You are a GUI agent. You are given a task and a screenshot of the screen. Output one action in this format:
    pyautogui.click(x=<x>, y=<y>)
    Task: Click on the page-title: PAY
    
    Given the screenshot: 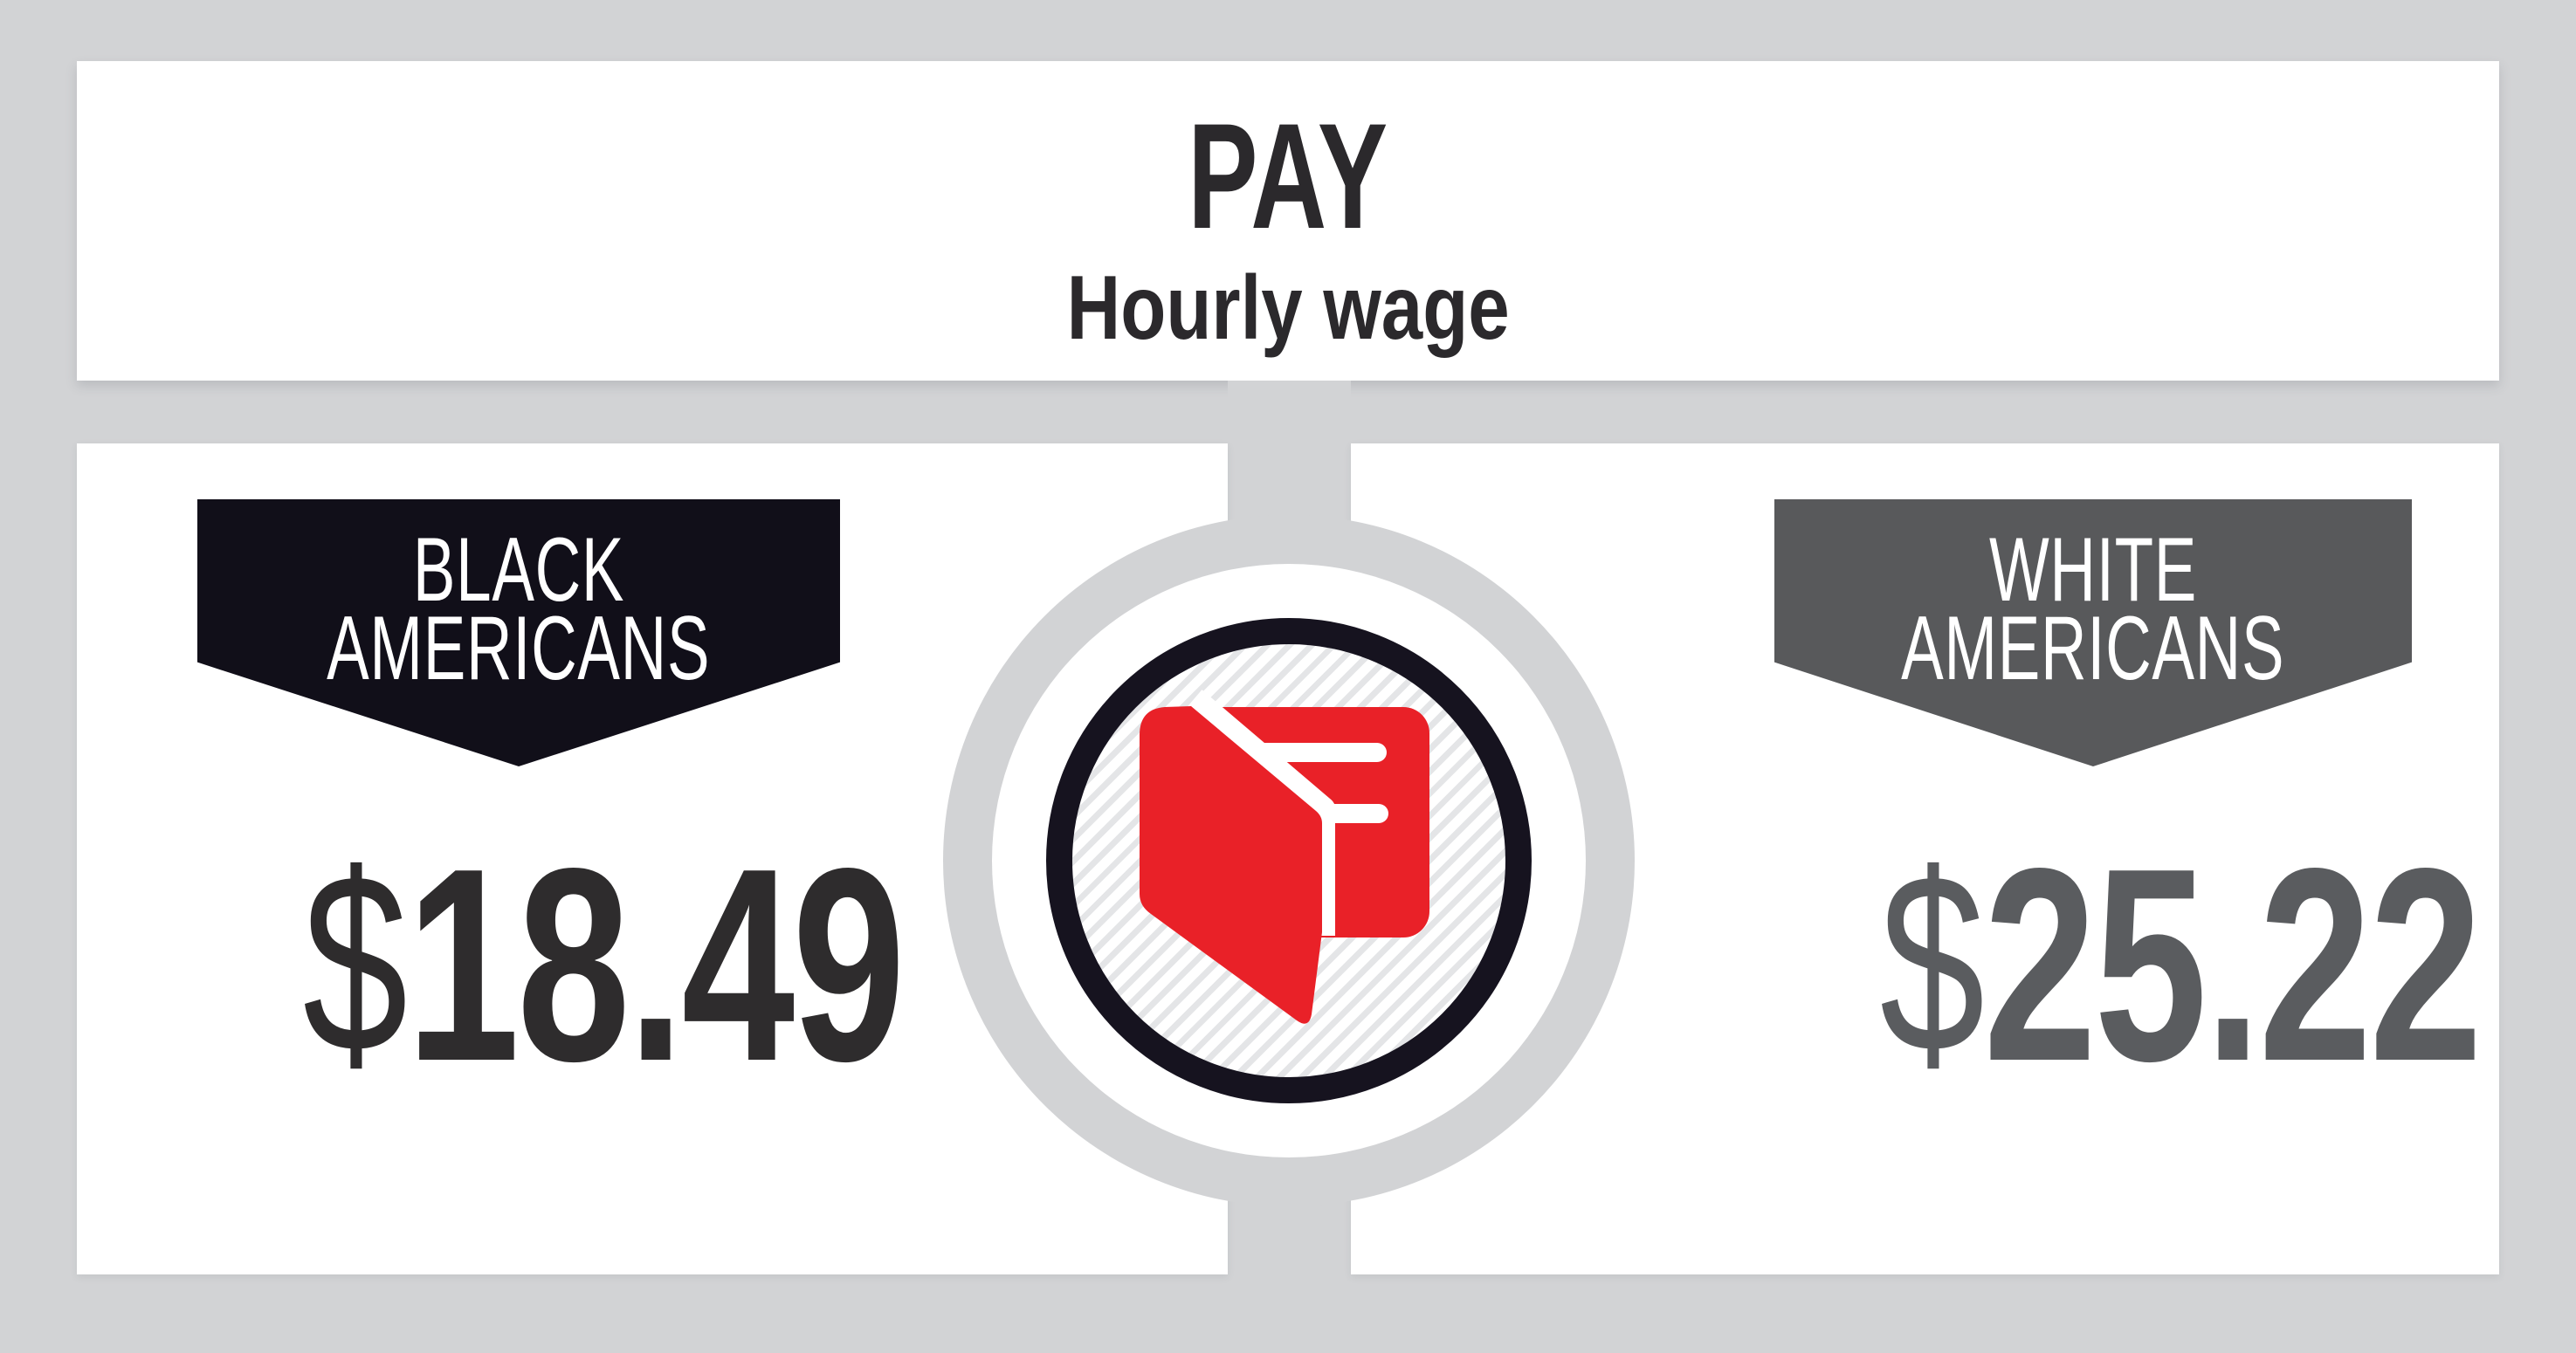 What is the action you would take?
    pyautogui.click(x=1288, y=176)
    